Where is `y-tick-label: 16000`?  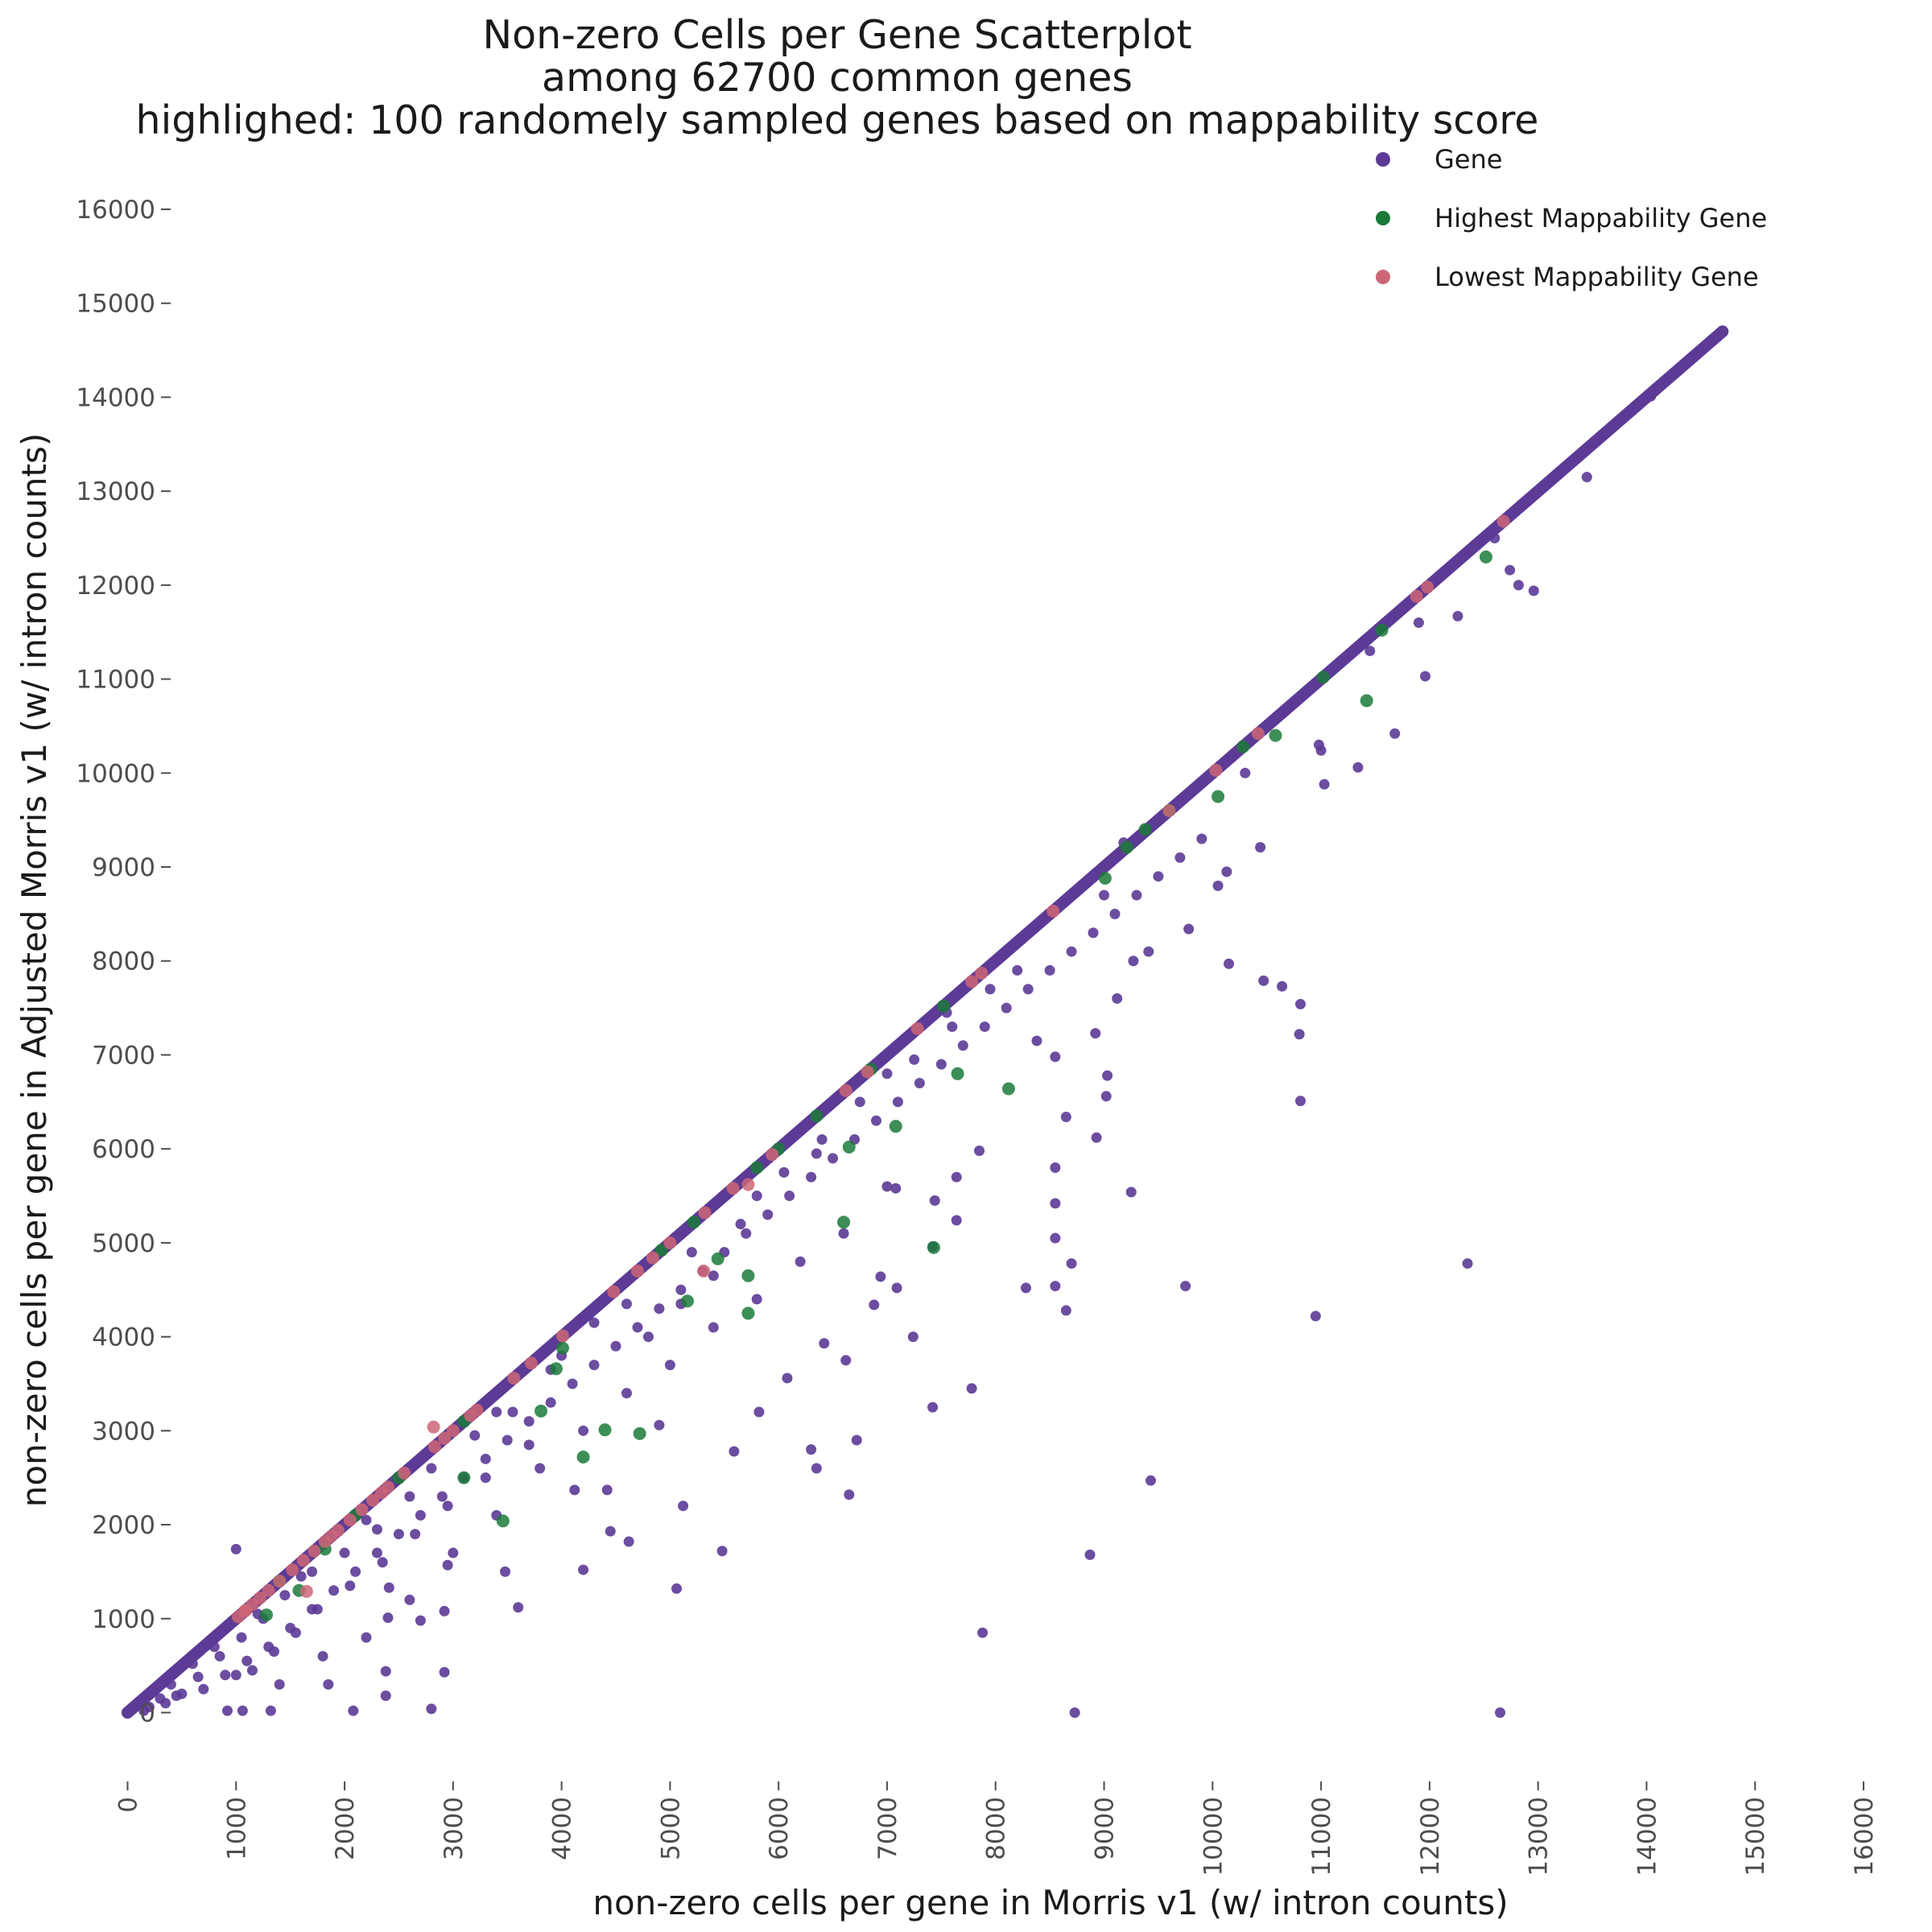 y-tick-label: 16000 is located at coordinates (116, 211).